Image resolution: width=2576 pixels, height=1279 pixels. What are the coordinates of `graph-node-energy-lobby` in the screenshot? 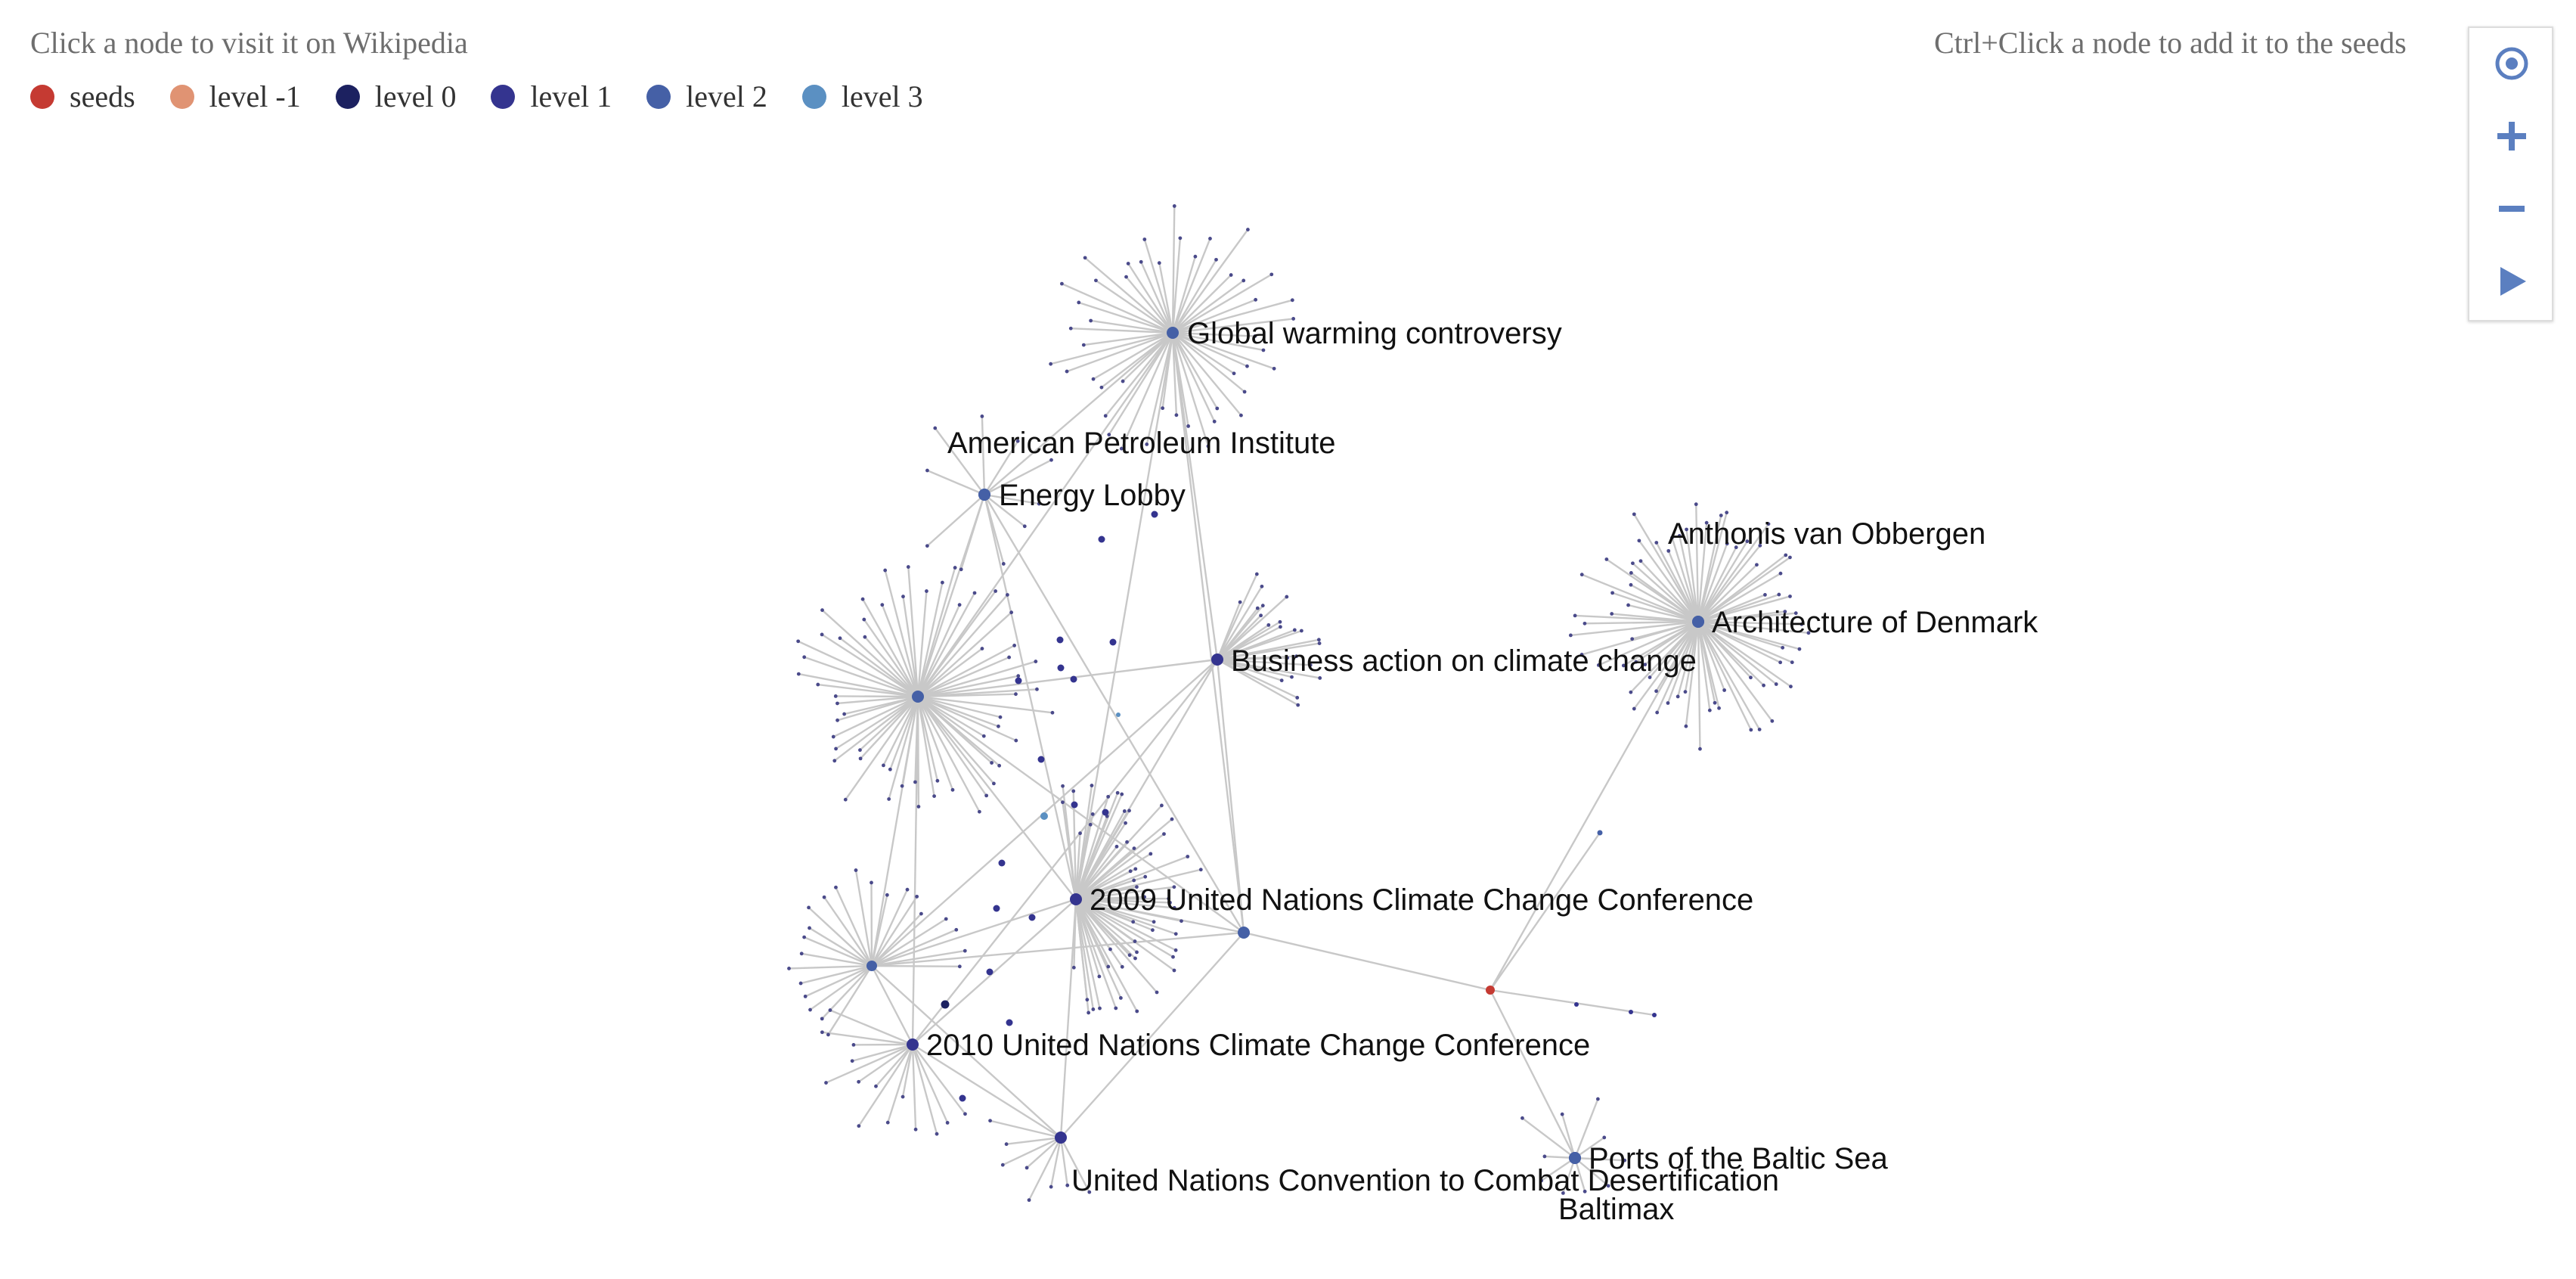 It's located at (984, 495).